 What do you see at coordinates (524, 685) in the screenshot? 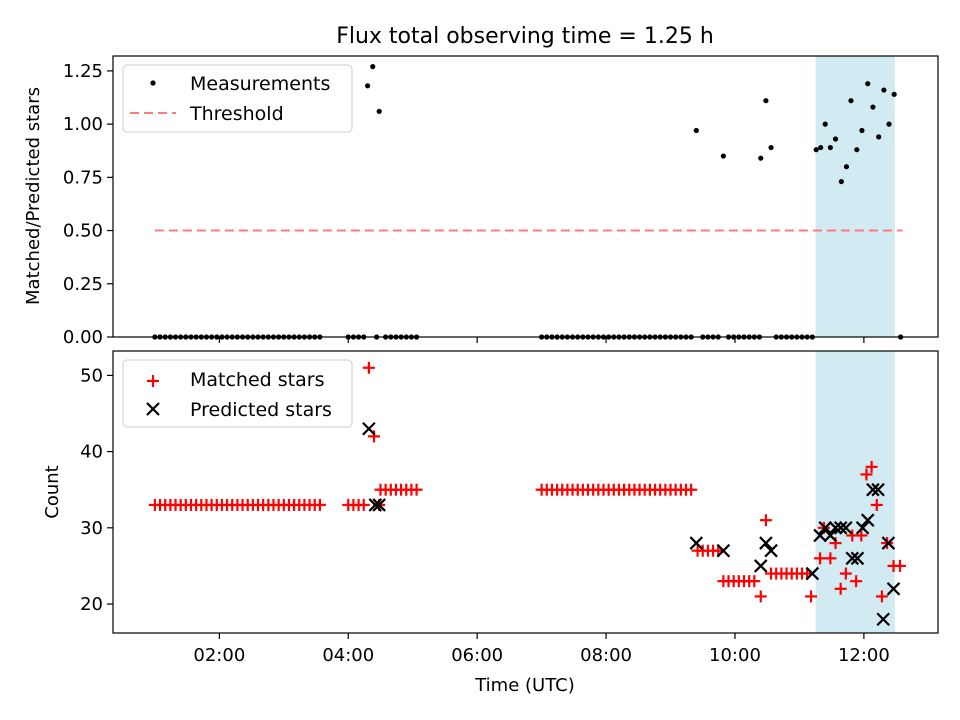
I see `x-axis-label: Time (UTC)` at bounding box center [524, 685].